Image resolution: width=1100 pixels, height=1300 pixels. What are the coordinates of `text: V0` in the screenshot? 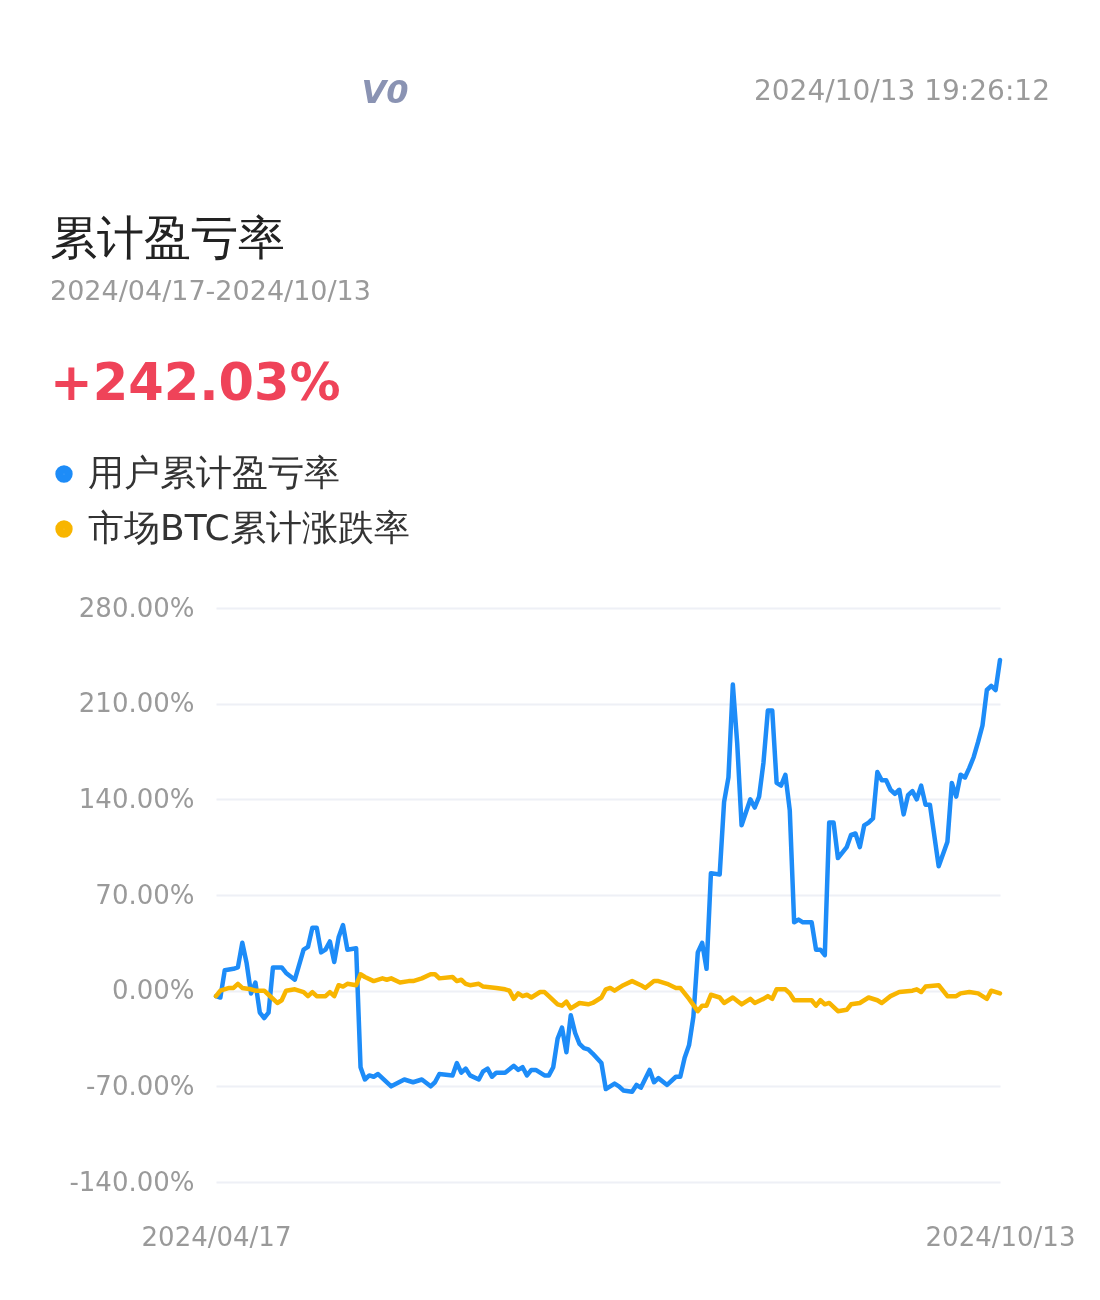 It's located at (385, 92).